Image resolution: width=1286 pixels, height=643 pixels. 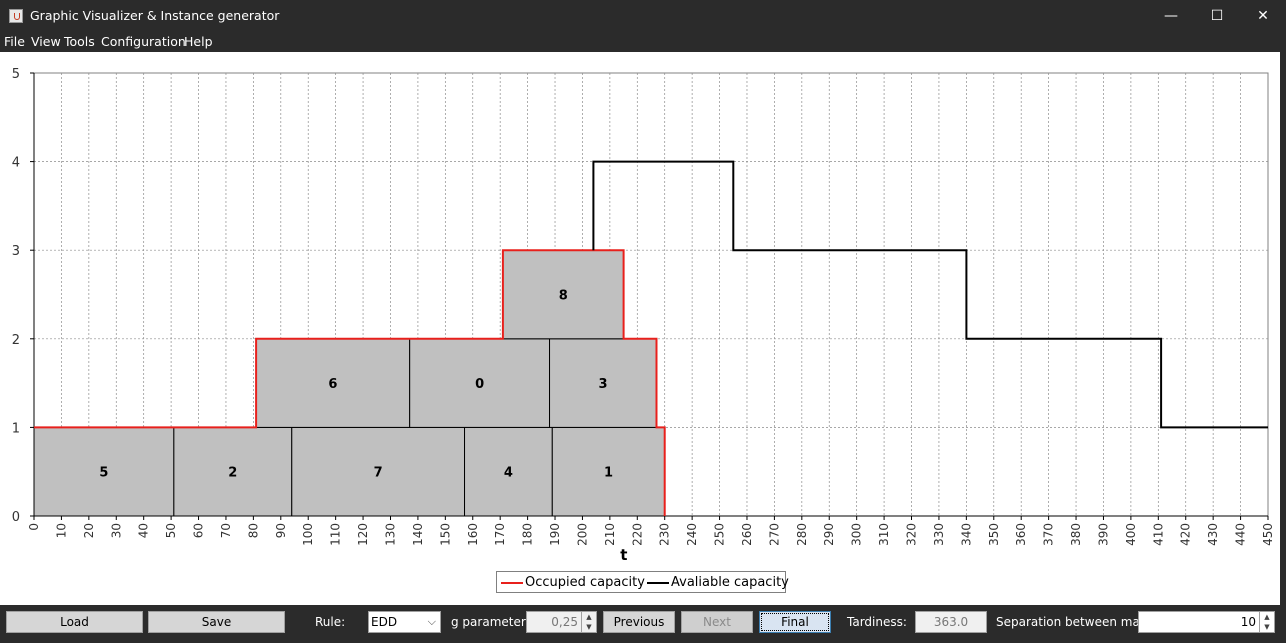 I want to click on separation-label: Separation between marks:, so click(x=1079, y=622).